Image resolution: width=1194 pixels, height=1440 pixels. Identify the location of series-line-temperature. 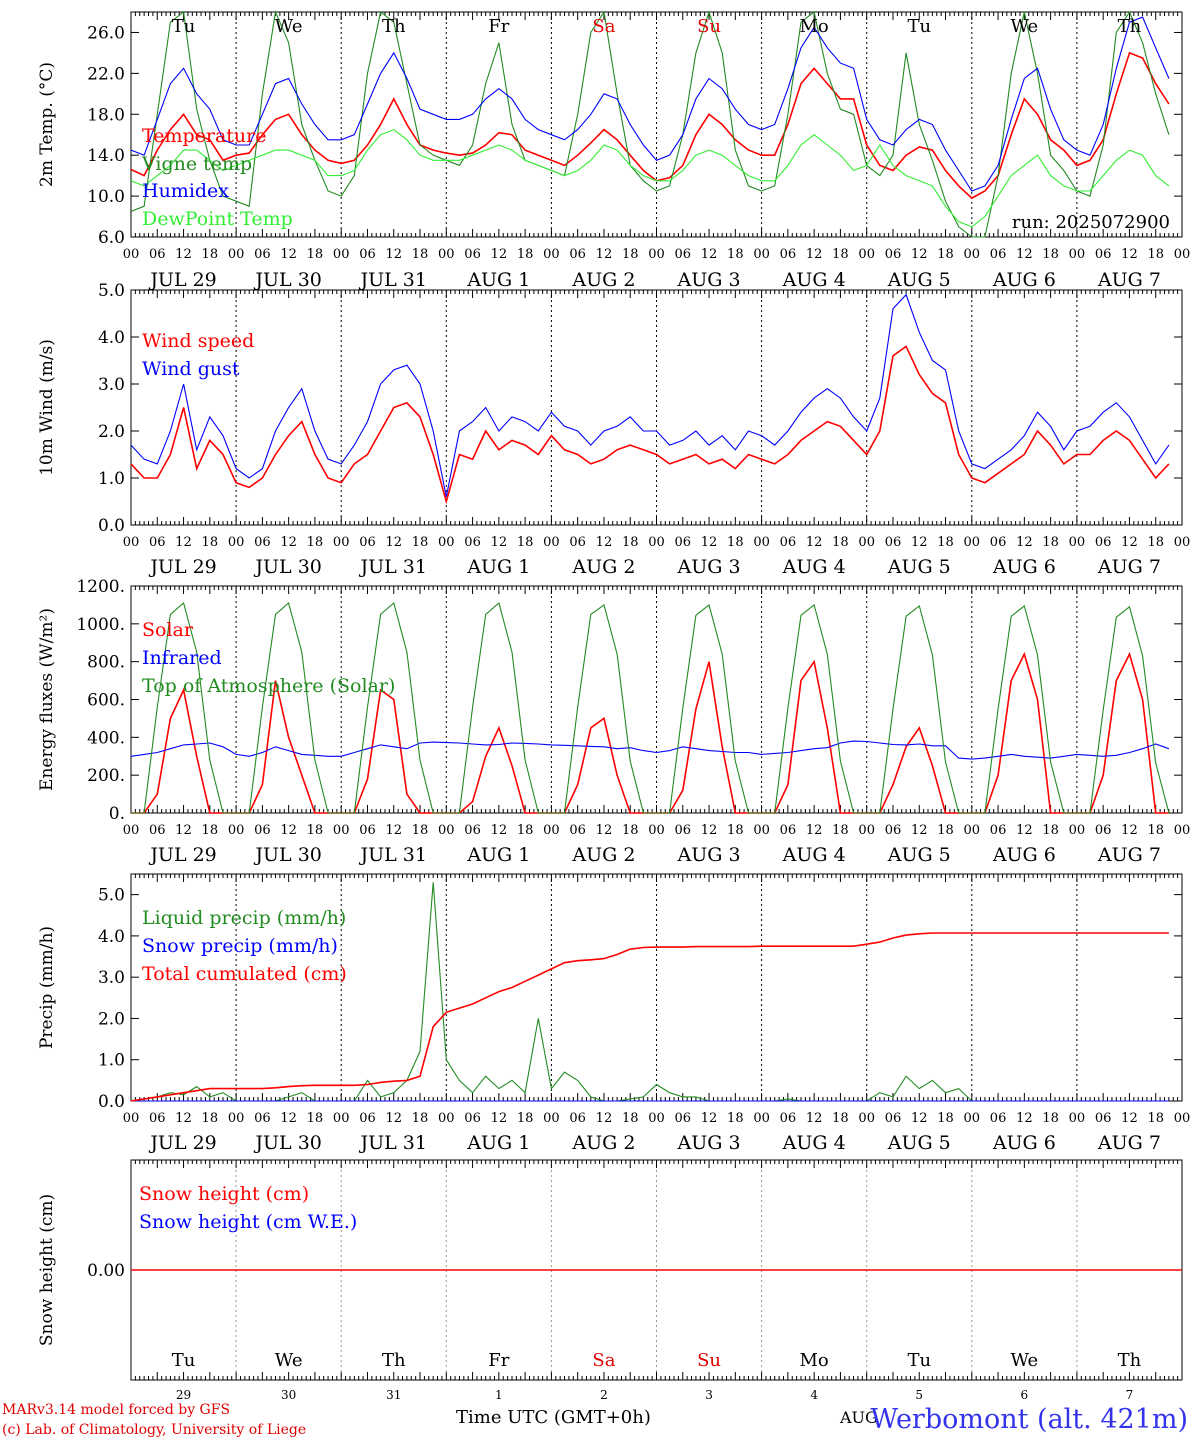
(650, 125).